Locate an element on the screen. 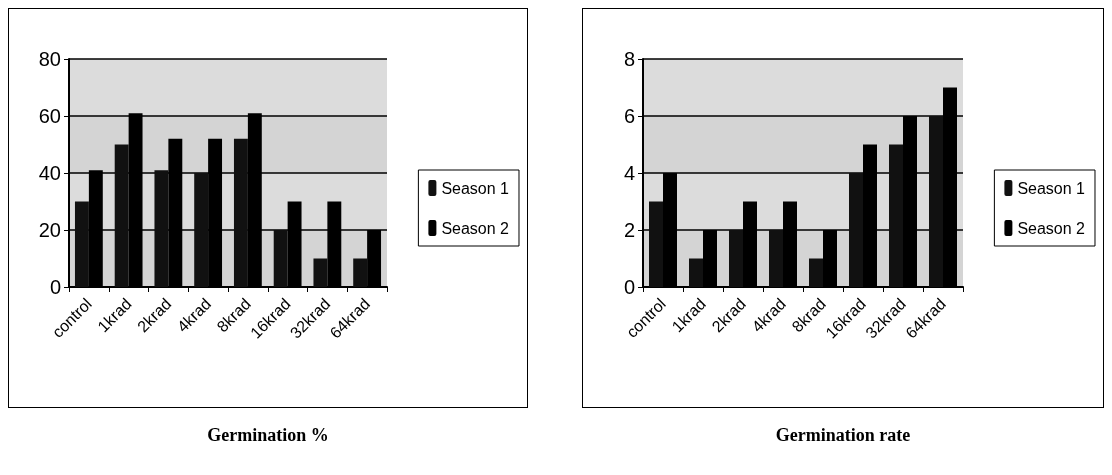  y-tick-label: 20 is located at coordinates (49, 230).